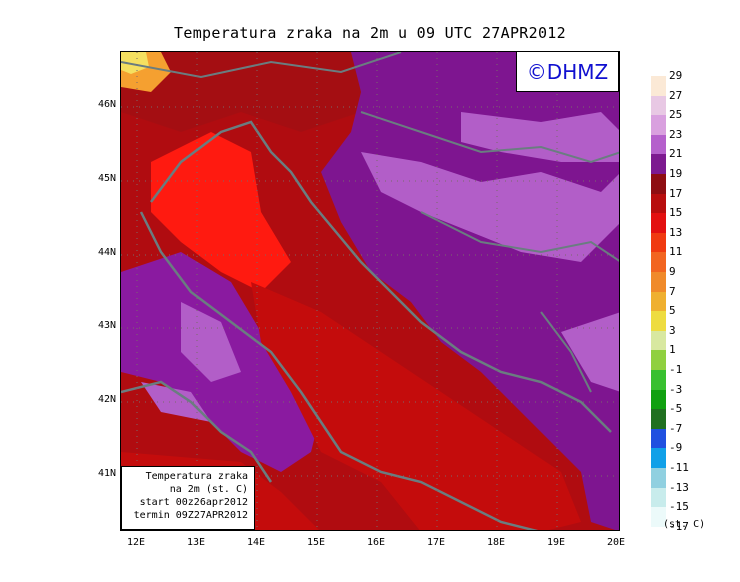  Describe the element at coordinates (208, 489) in the screenshot. I see `info-line-2: na 2m (st. C)` at that location.